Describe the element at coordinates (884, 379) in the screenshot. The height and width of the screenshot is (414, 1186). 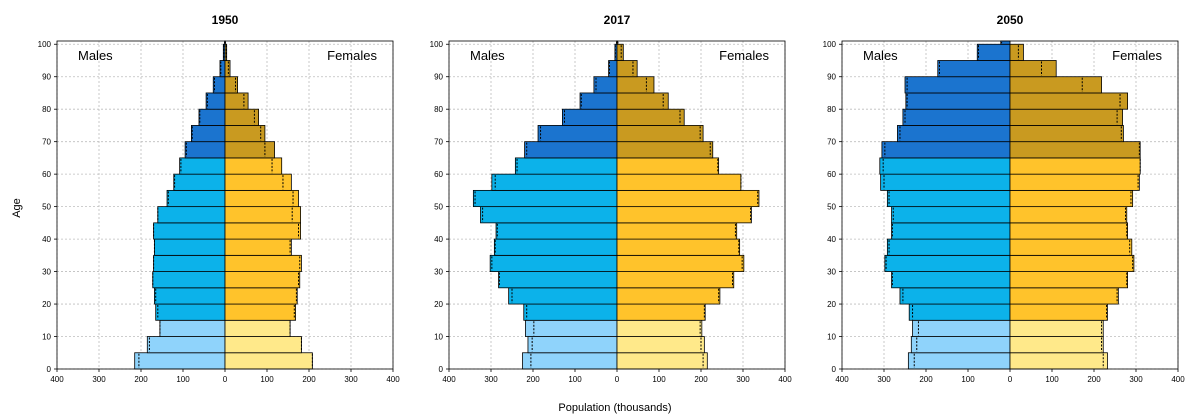
I see `x-tick-label: 300` at that location.